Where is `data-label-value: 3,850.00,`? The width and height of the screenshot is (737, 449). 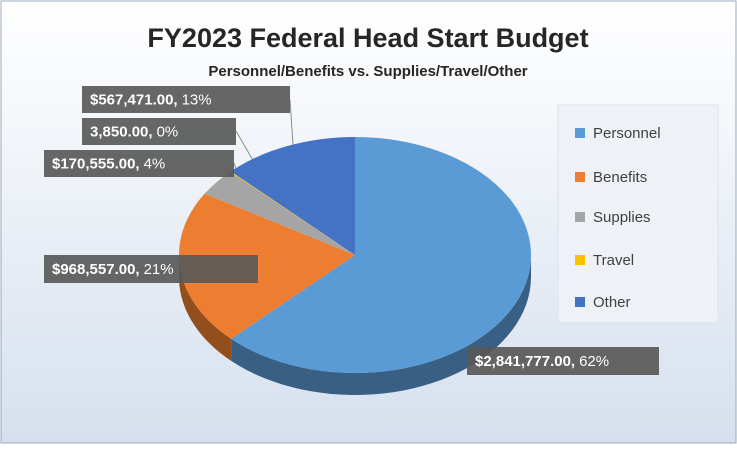
data-label-value: 3,850.00, is located at coordinates (121, 131).